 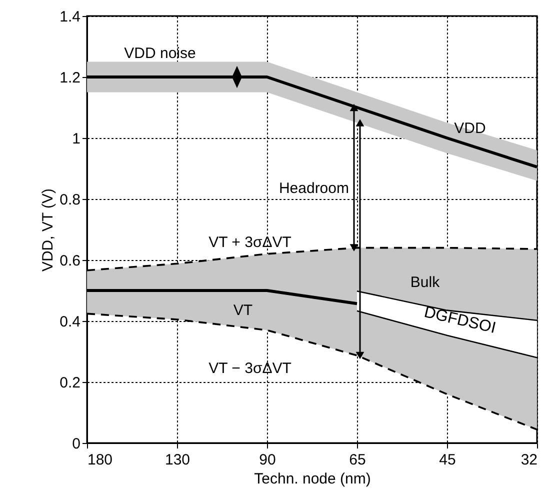 What do you see at coordinates (100, 460) in the screenshot?
I see `x-tick-label: 180` at bounding box center [100, 460].